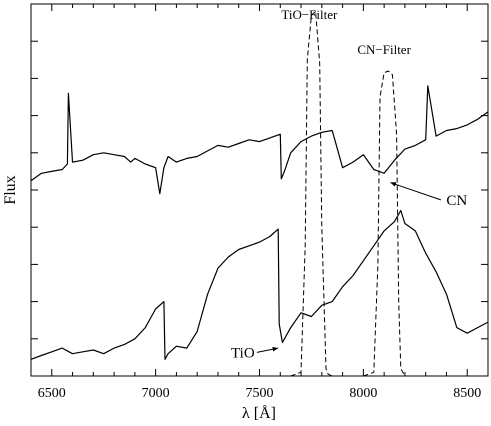 This screenshot has height=426, width=491. Describe the element at coordinates (260, 393) in the screenshot. I see `x-tick-label: 7500` at that location.